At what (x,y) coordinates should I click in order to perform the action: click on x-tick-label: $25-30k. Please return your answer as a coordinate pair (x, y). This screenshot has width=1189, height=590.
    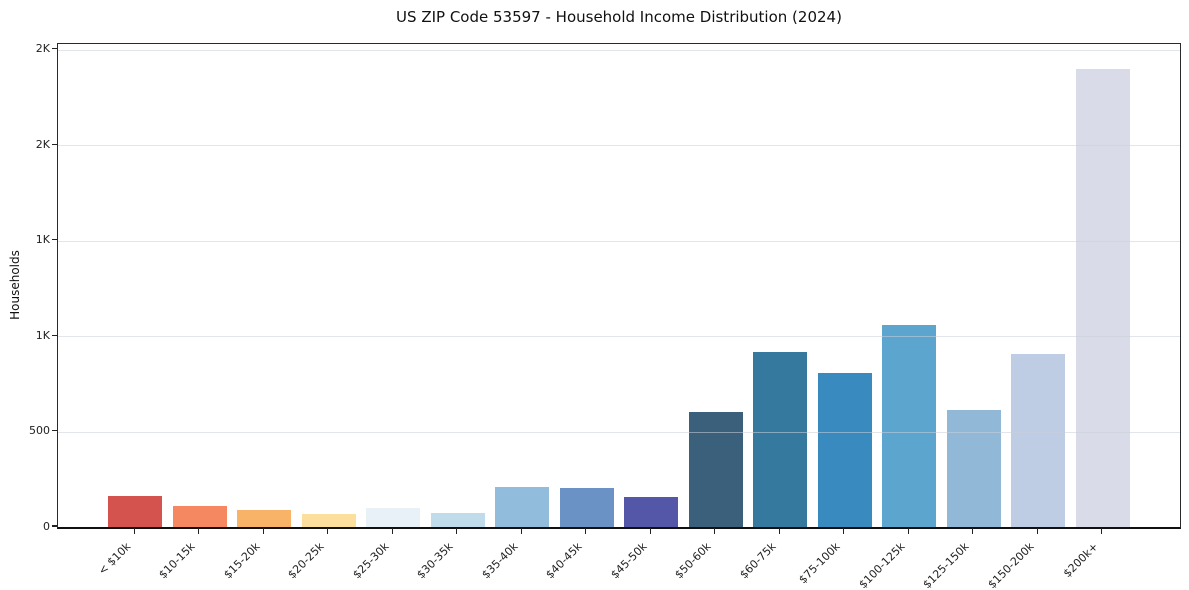
    Looking at the image, I should click on (371, 561).